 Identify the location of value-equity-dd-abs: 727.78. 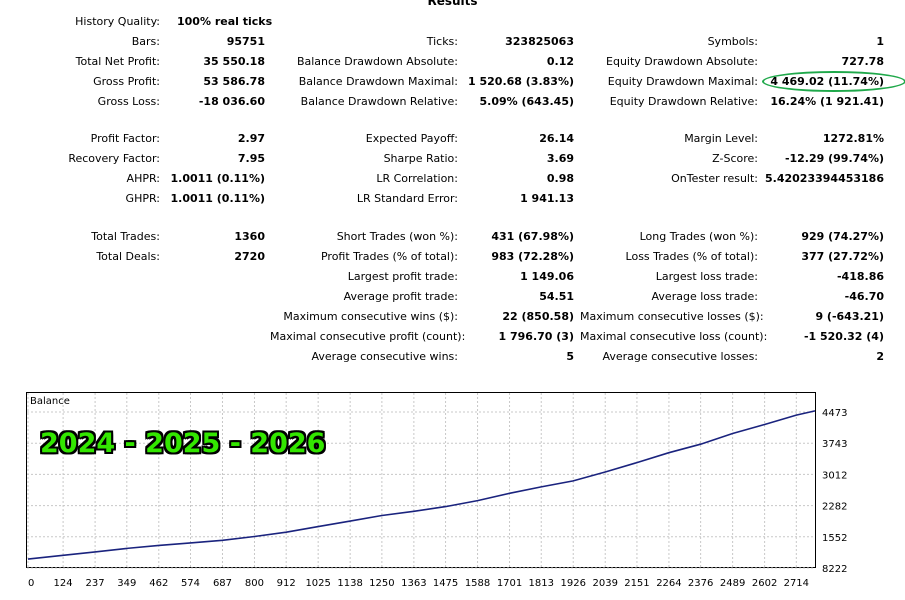
(862, 61).